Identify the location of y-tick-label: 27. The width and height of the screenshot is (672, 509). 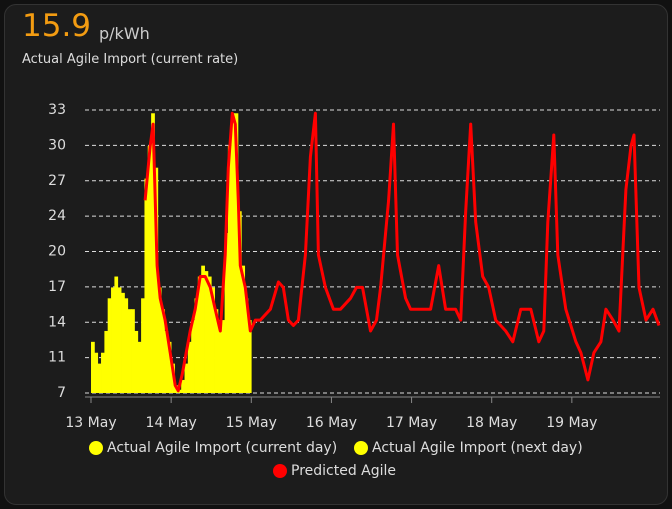
(57, 181).